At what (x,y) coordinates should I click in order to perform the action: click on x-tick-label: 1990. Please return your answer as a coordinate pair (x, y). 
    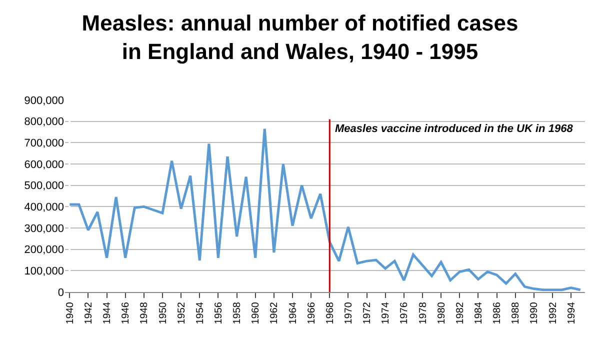
    Looking at the image, I should click on (534, 313).